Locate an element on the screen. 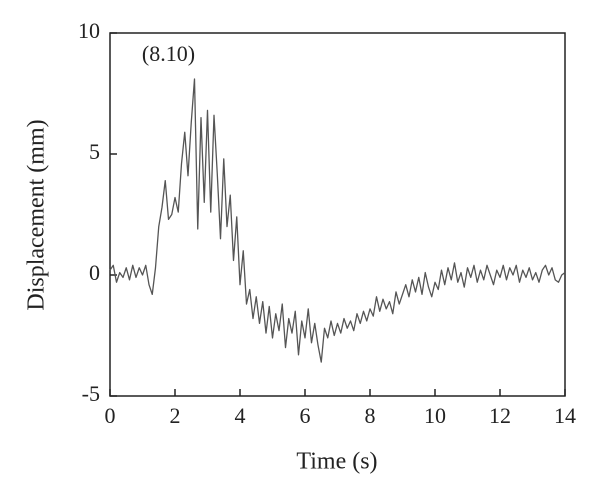  x-tick-label: 0 is located at coordinates (110, 415).